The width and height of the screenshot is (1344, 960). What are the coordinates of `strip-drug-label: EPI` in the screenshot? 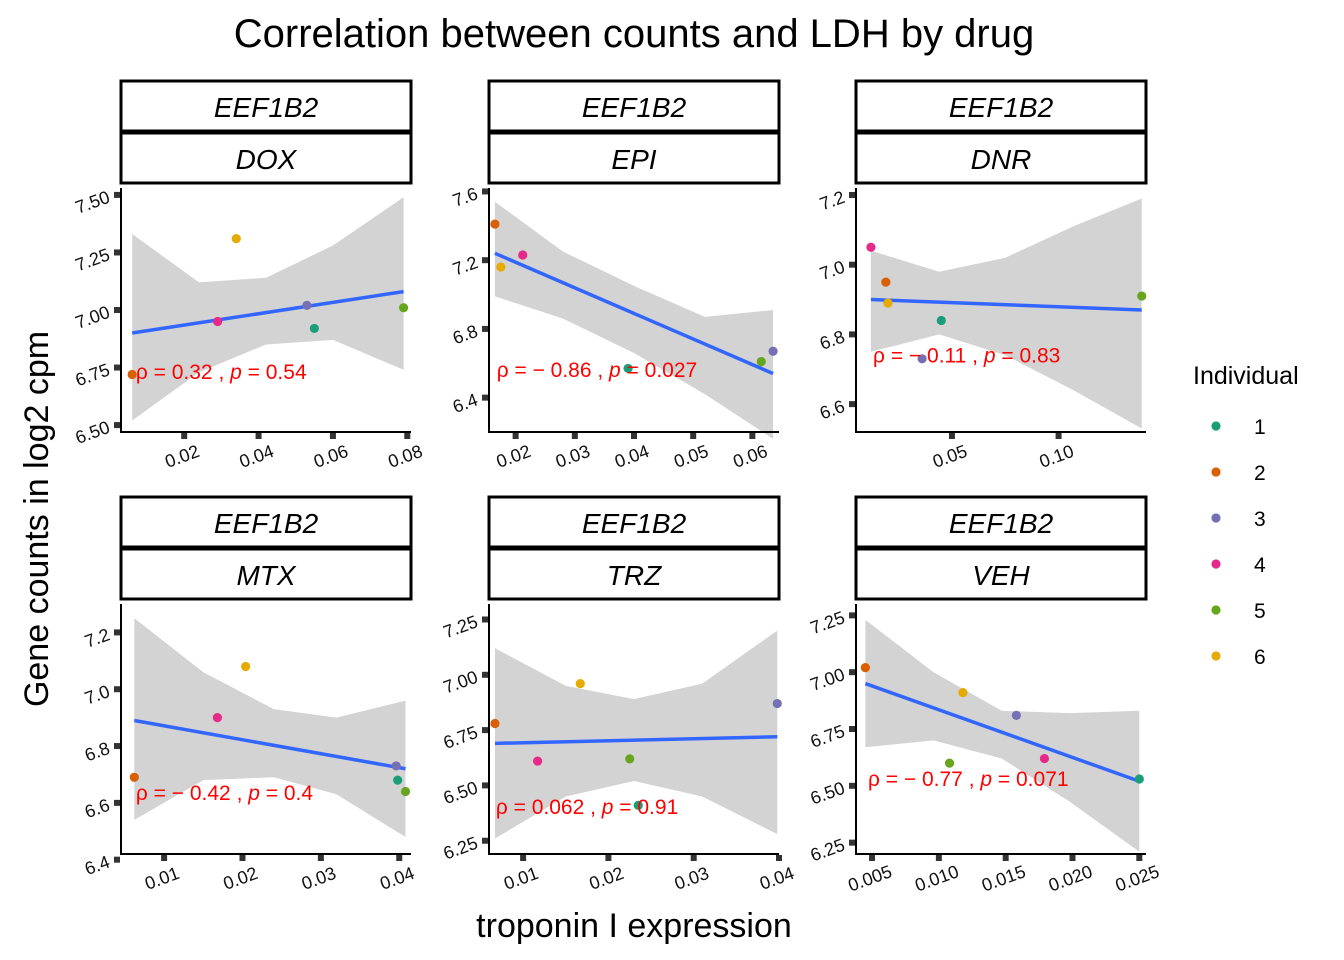 It's located at (633, 159).